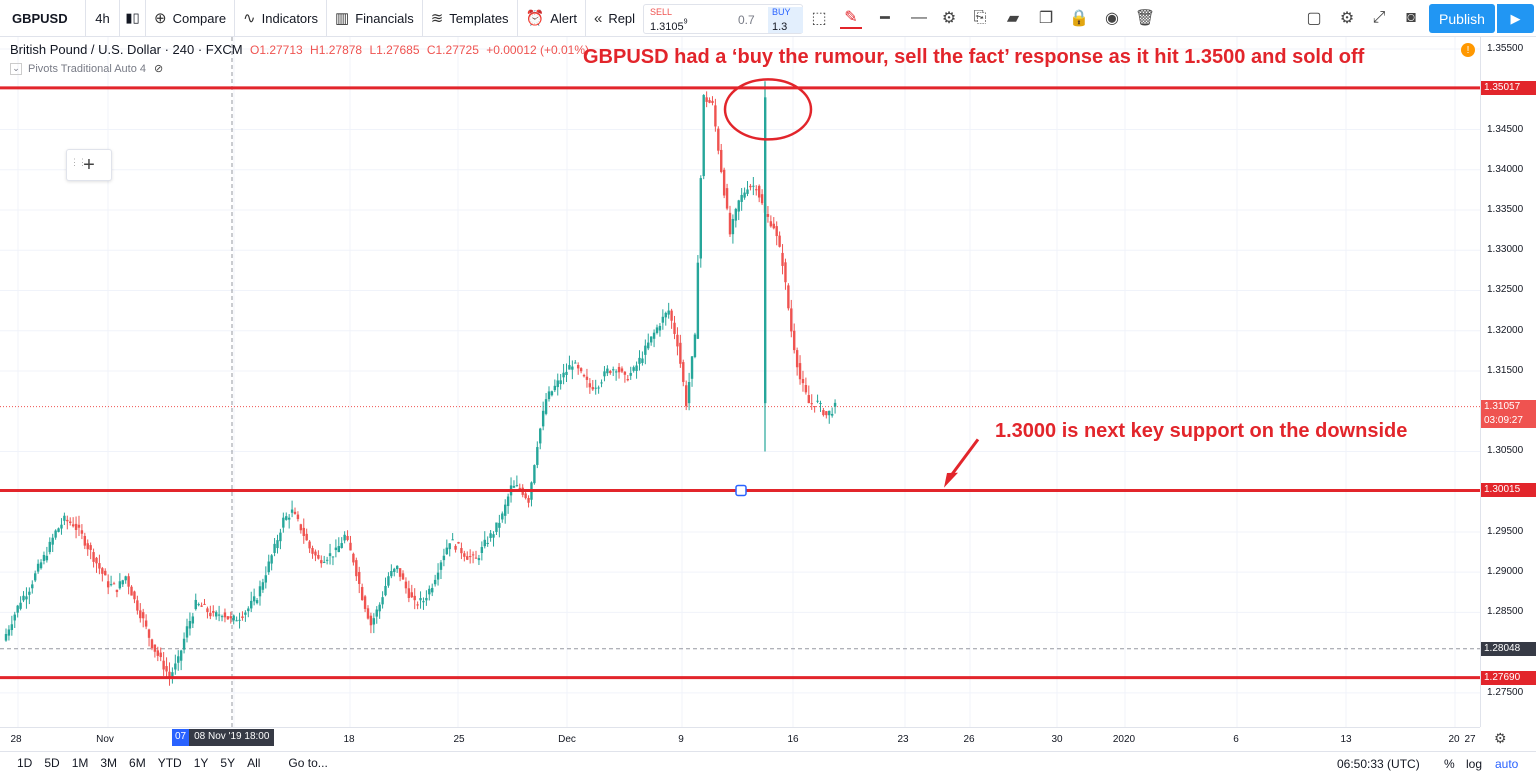  I want to click on utc-clock: 06:50:33 (UTC), so click(1378, 764).